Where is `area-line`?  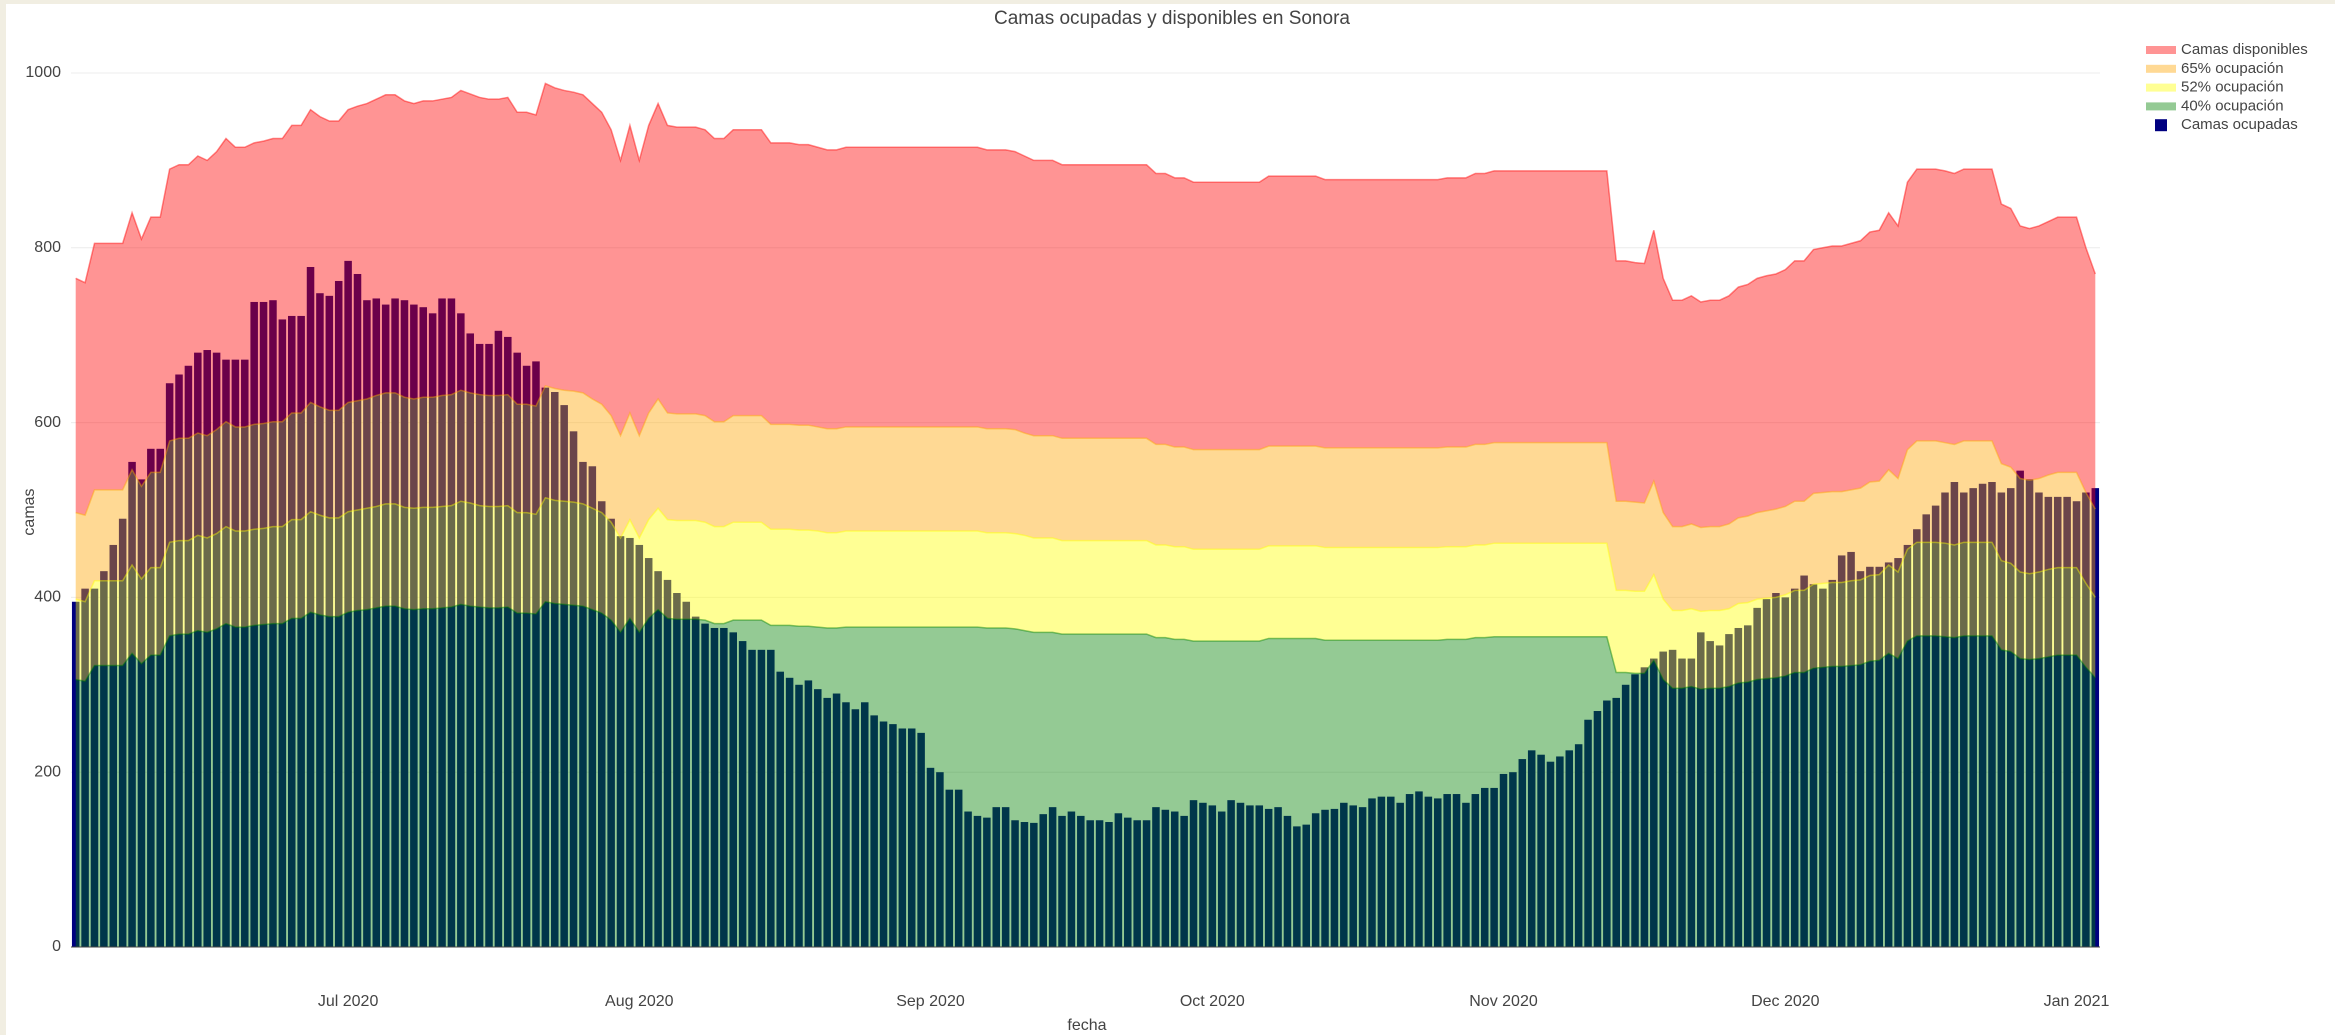
area-line is located at coordinates (1085, 645).